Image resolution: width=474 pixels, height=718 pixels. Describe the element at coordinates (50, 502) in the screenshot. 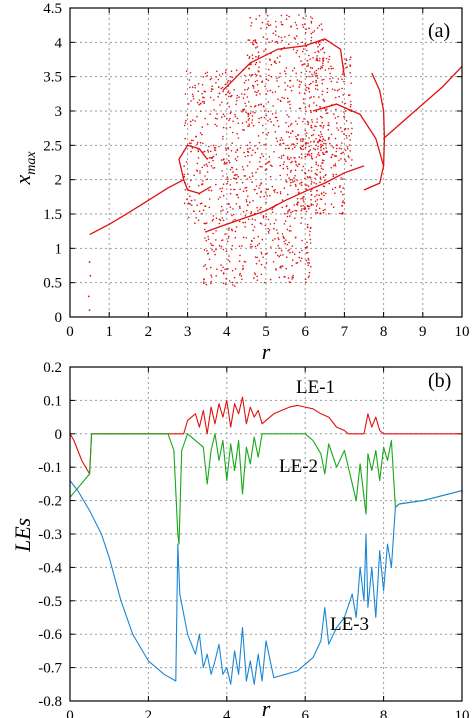

I see `panel-b-ytick-label: -0.2` at that location.